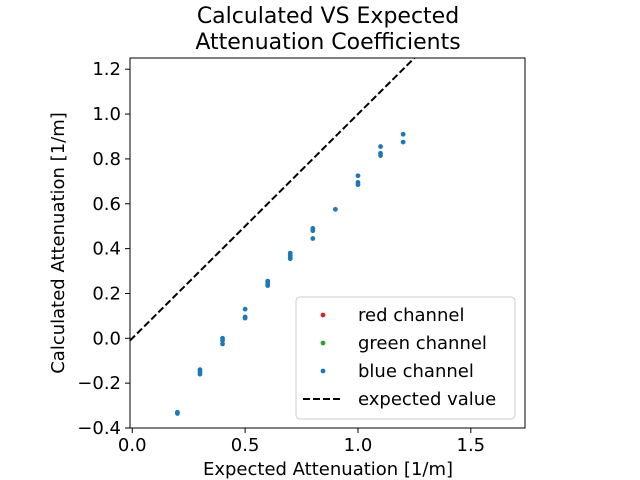  Describe the element at coordinates (471, 445) in the screenshot. I see `x-tick-label: 1.5` at that location.